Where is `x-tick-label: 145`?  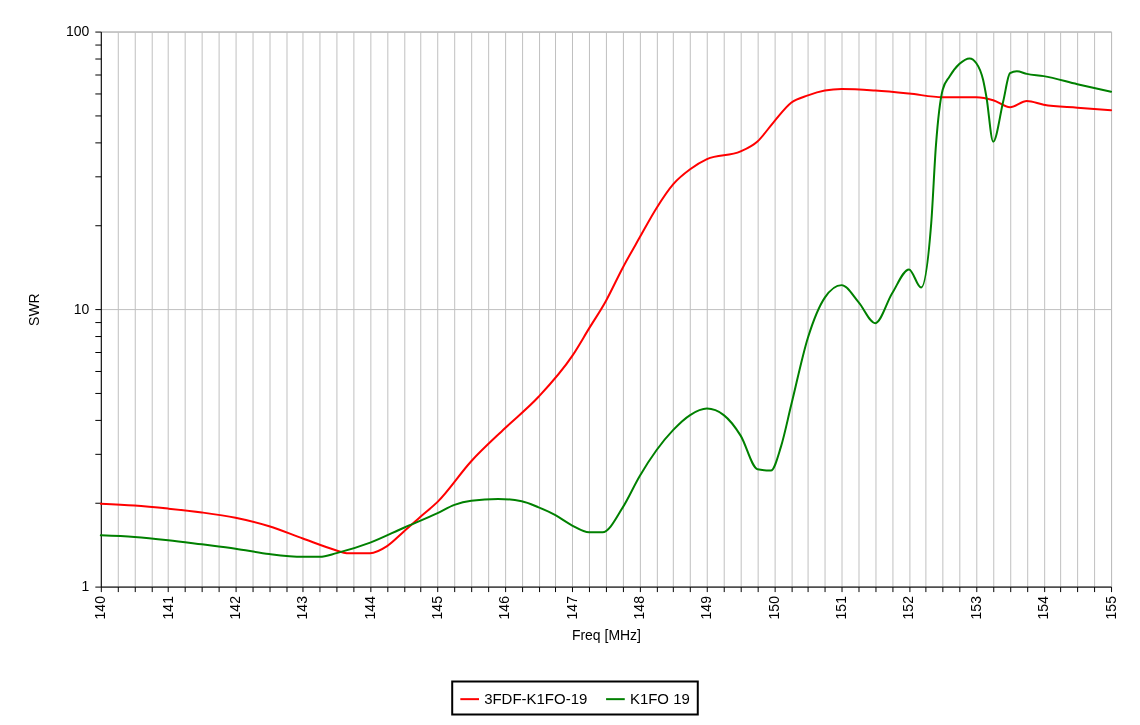
x-tick-label: 145 is located at coordinates (437, 607).